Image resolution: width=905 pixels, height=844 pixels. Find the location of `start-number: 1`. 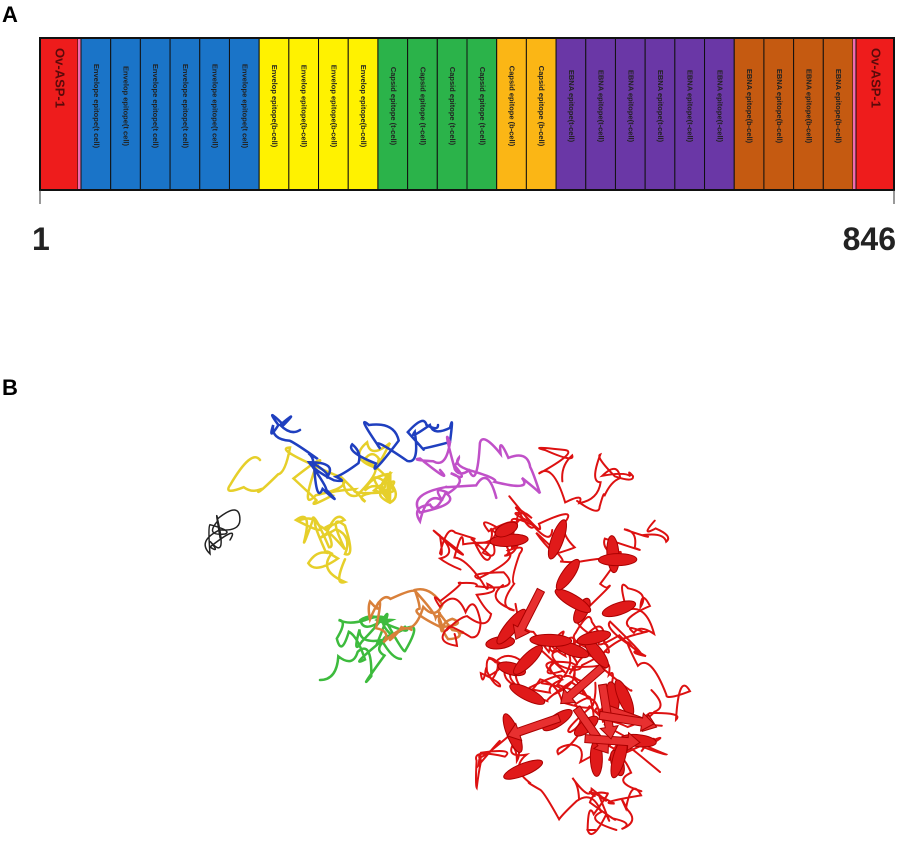

start-number: 1 is located at coordinates (41, 239).